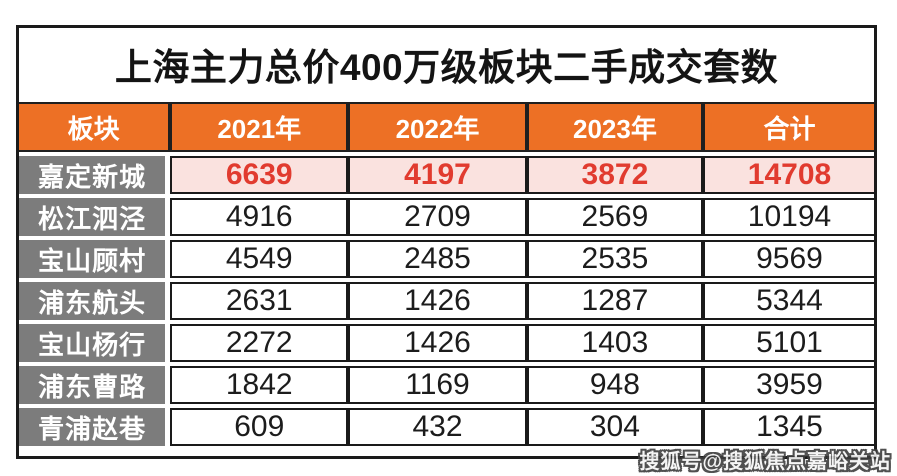  What do you see at coordinates (437, 217) in the screenshot?
I see `value-cell: 2709` at bounding box center [437, 217].